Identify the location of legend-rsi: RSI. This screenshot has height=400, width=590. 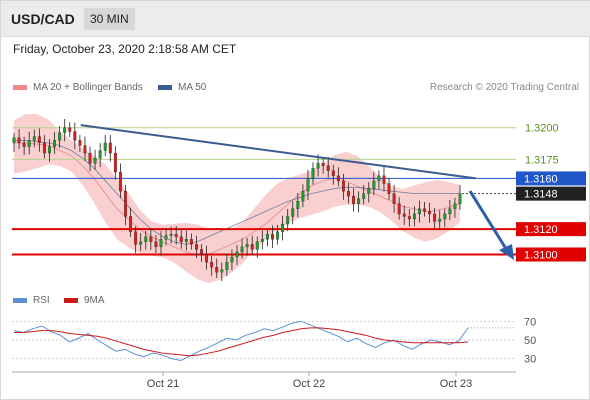
(31, 300).